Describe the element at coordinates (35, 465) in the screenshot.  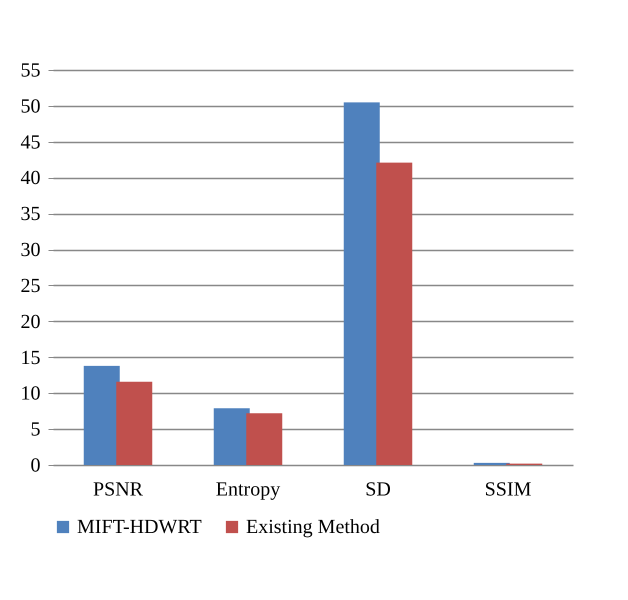
I see `y-tick-label: 0` at that location.